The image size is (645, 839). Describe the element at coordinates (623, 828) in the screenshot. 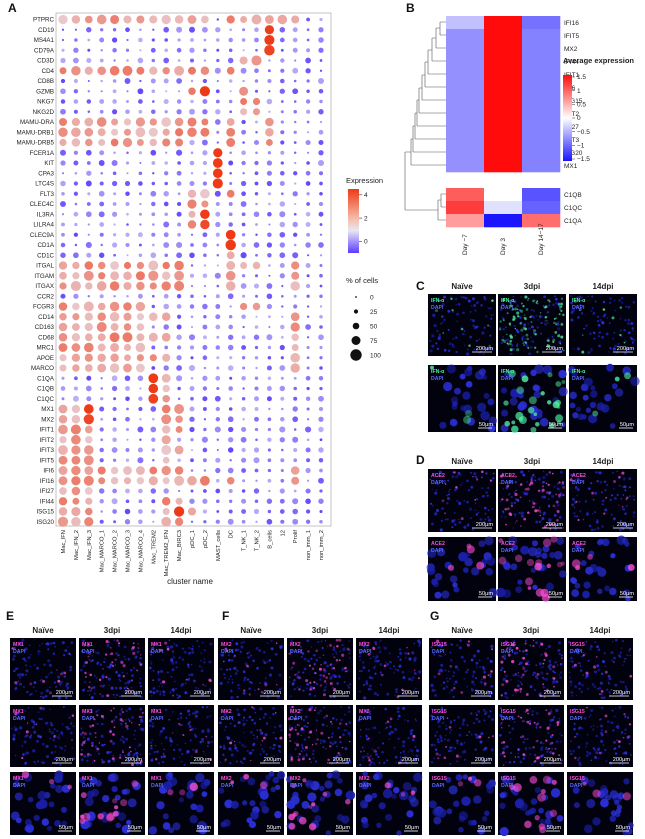

I see `scale-bar-label: 50μm` at that location.